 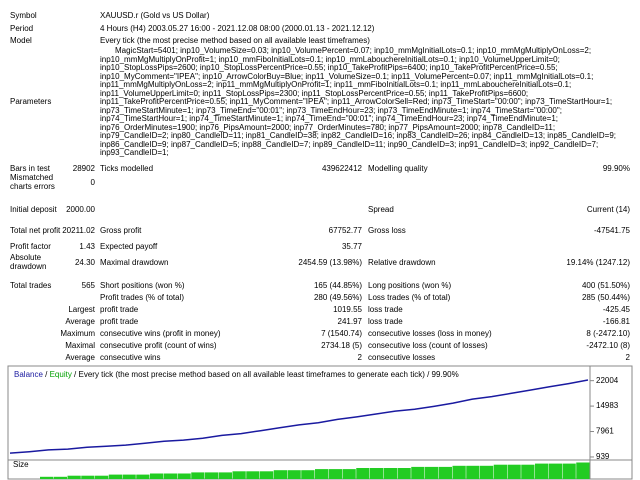 What do you see at coordinates (341, 345) in the screenshot?
I see `stat-value: 2734.18 (5)` at bounding box center [341, 345].